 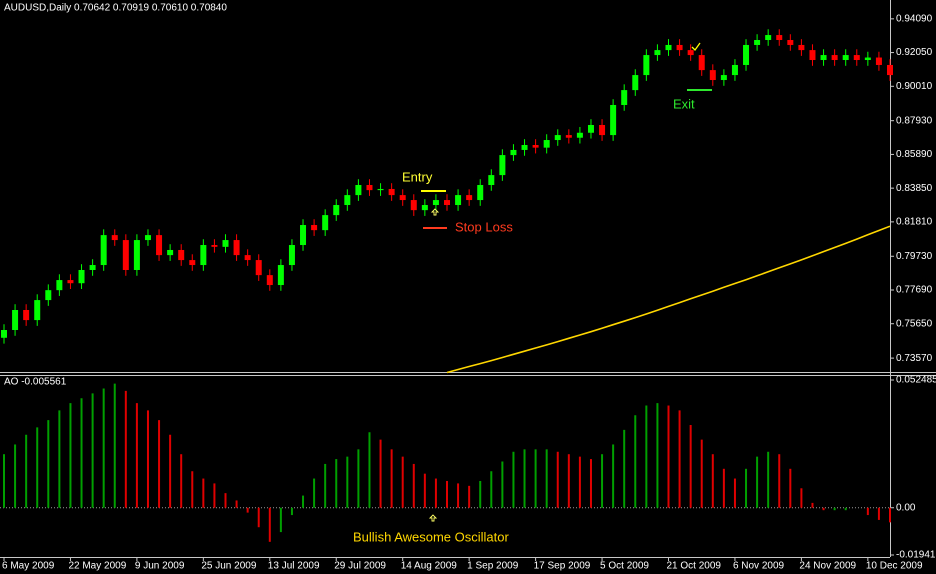 I want to click on x-tick-label: 21 Oct 2009, so click(x=694, y=566).